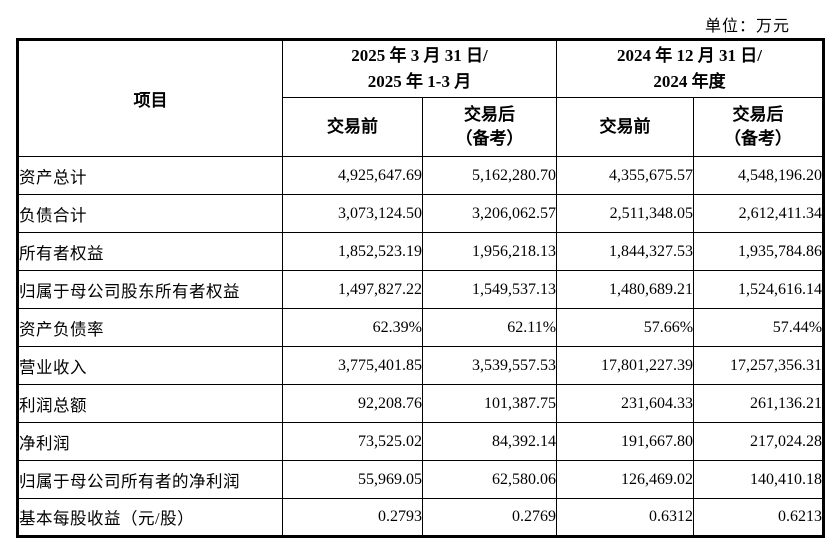 The image size is (835, 538). I want to click on value-cell: 0.2769, so click(489, 517).